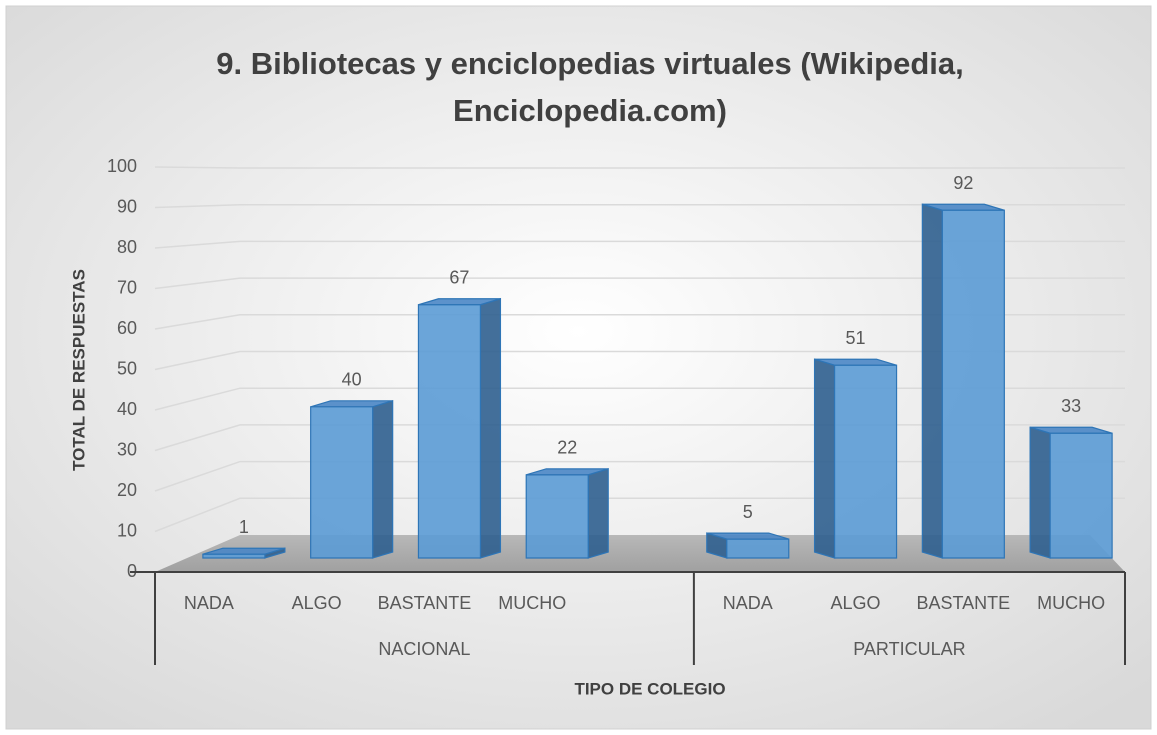 The image size is (1157, 735). I want to click on y-tick-label: 0, so click(132, 571).